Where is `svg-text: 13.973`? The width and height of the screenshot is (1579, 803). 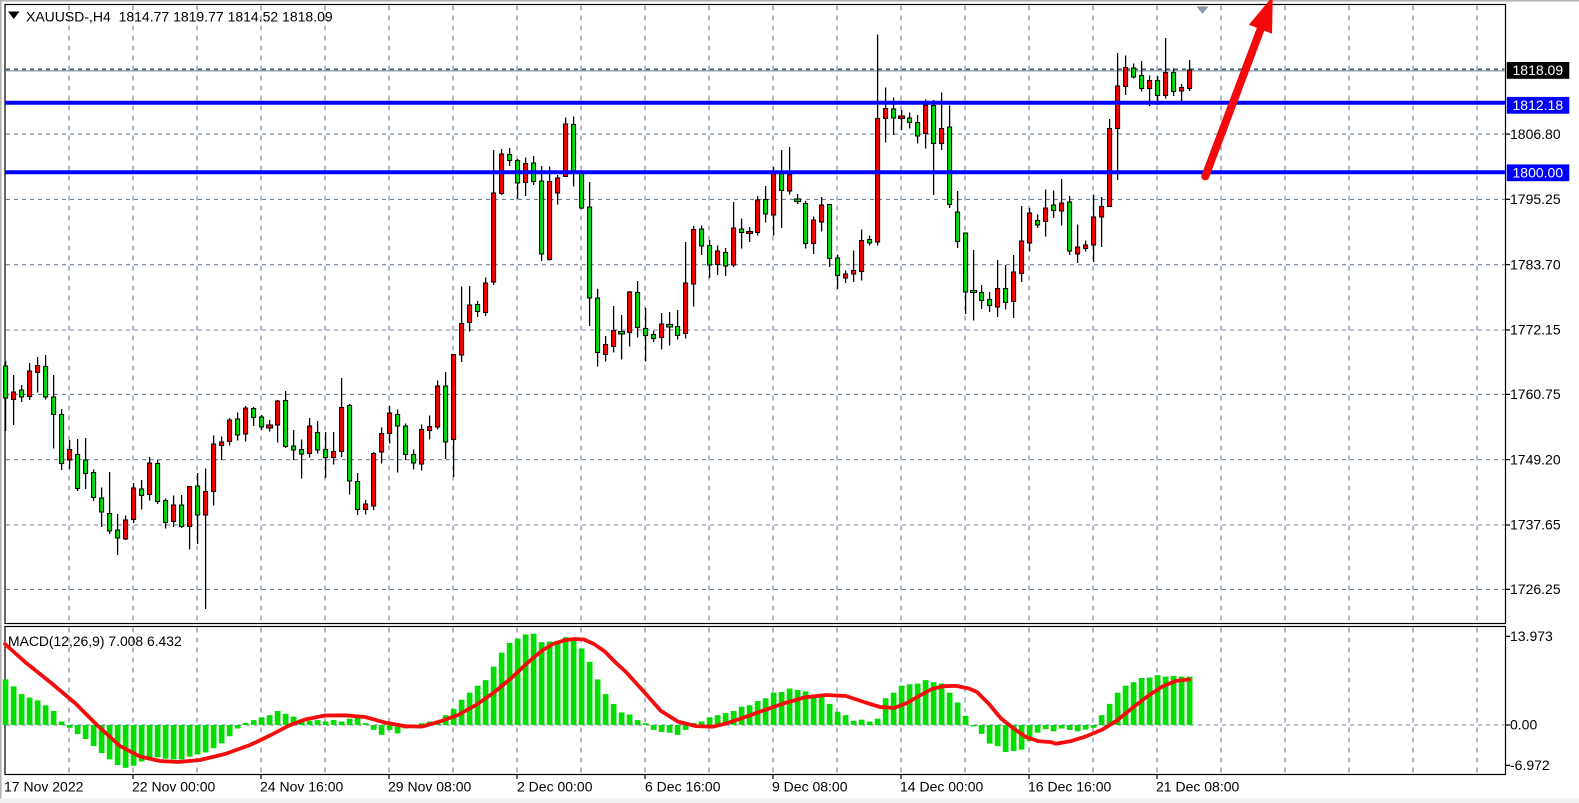 svg-text: 13.973 is located at coordinates (1531, 636).